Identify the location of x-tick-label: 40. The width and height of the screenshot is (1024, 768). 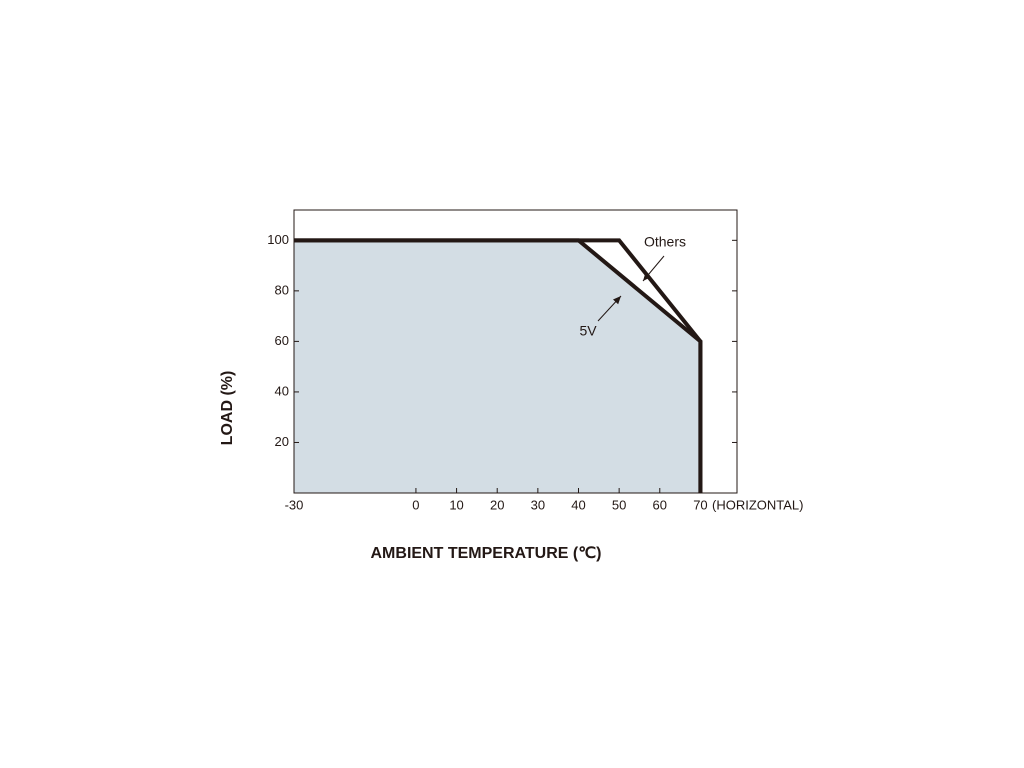
(578, 504).